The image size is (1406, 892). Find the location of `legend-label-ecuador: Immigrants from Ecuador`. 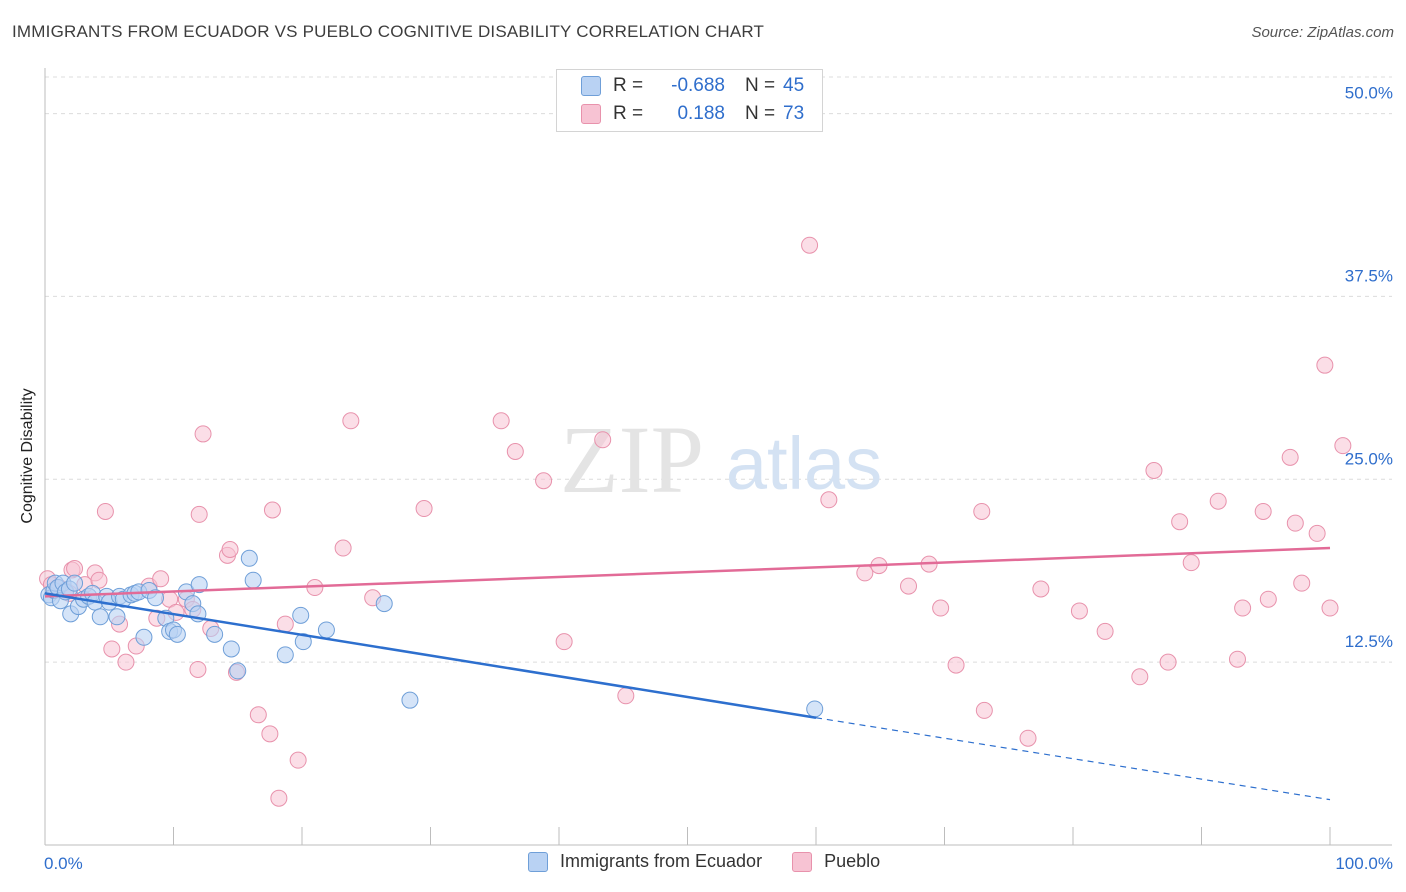

legend-label-ecuador: Immigrants from Ecuador is located at coordinates (661, 861).